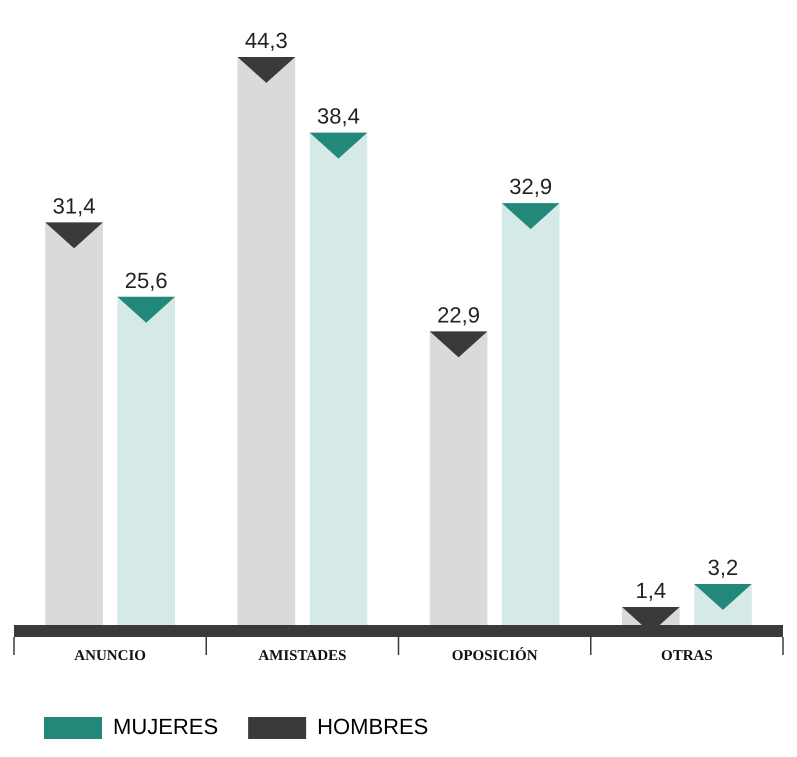  I want to click on data-label: 31,4, so click(74, 205).